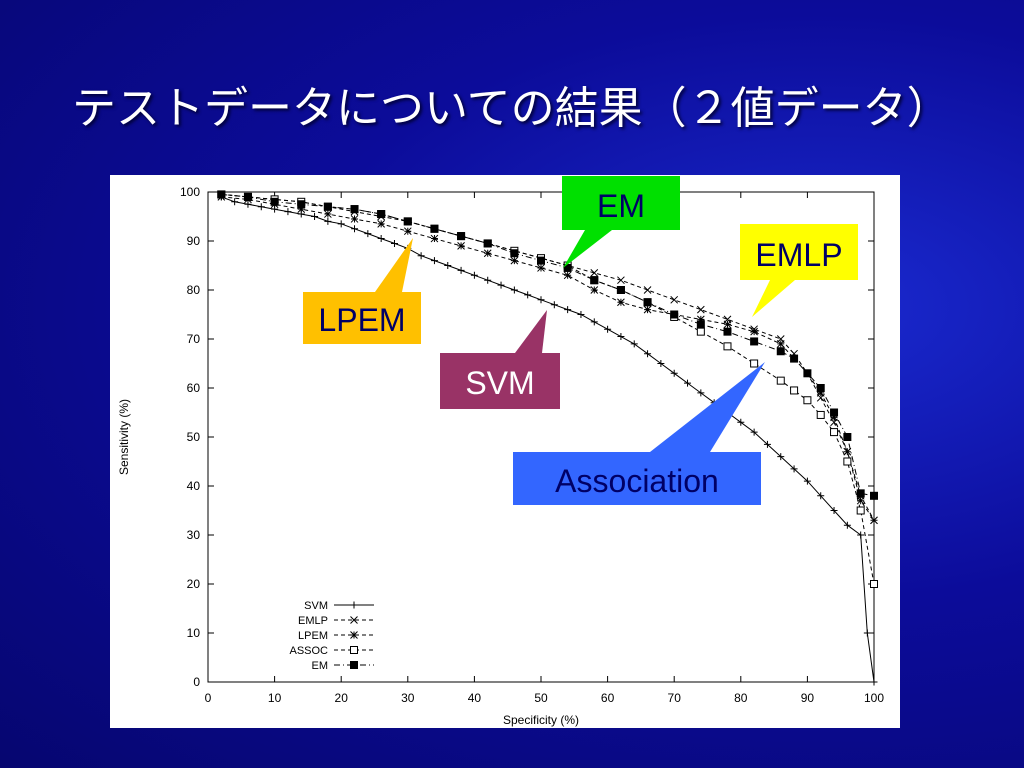 This screenshot has width=1024, height=768. What do you see at coordinates (275, 698) in the screenshot?
I see `x-tick-label: 10` at bounding box center [275, 698].